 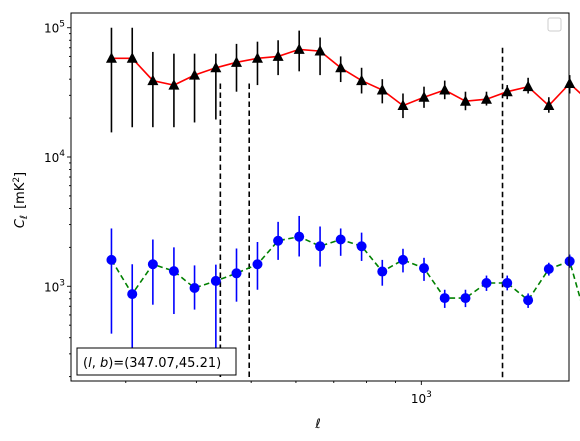 I want to click on annotation-box, so click(x=156, y=361).